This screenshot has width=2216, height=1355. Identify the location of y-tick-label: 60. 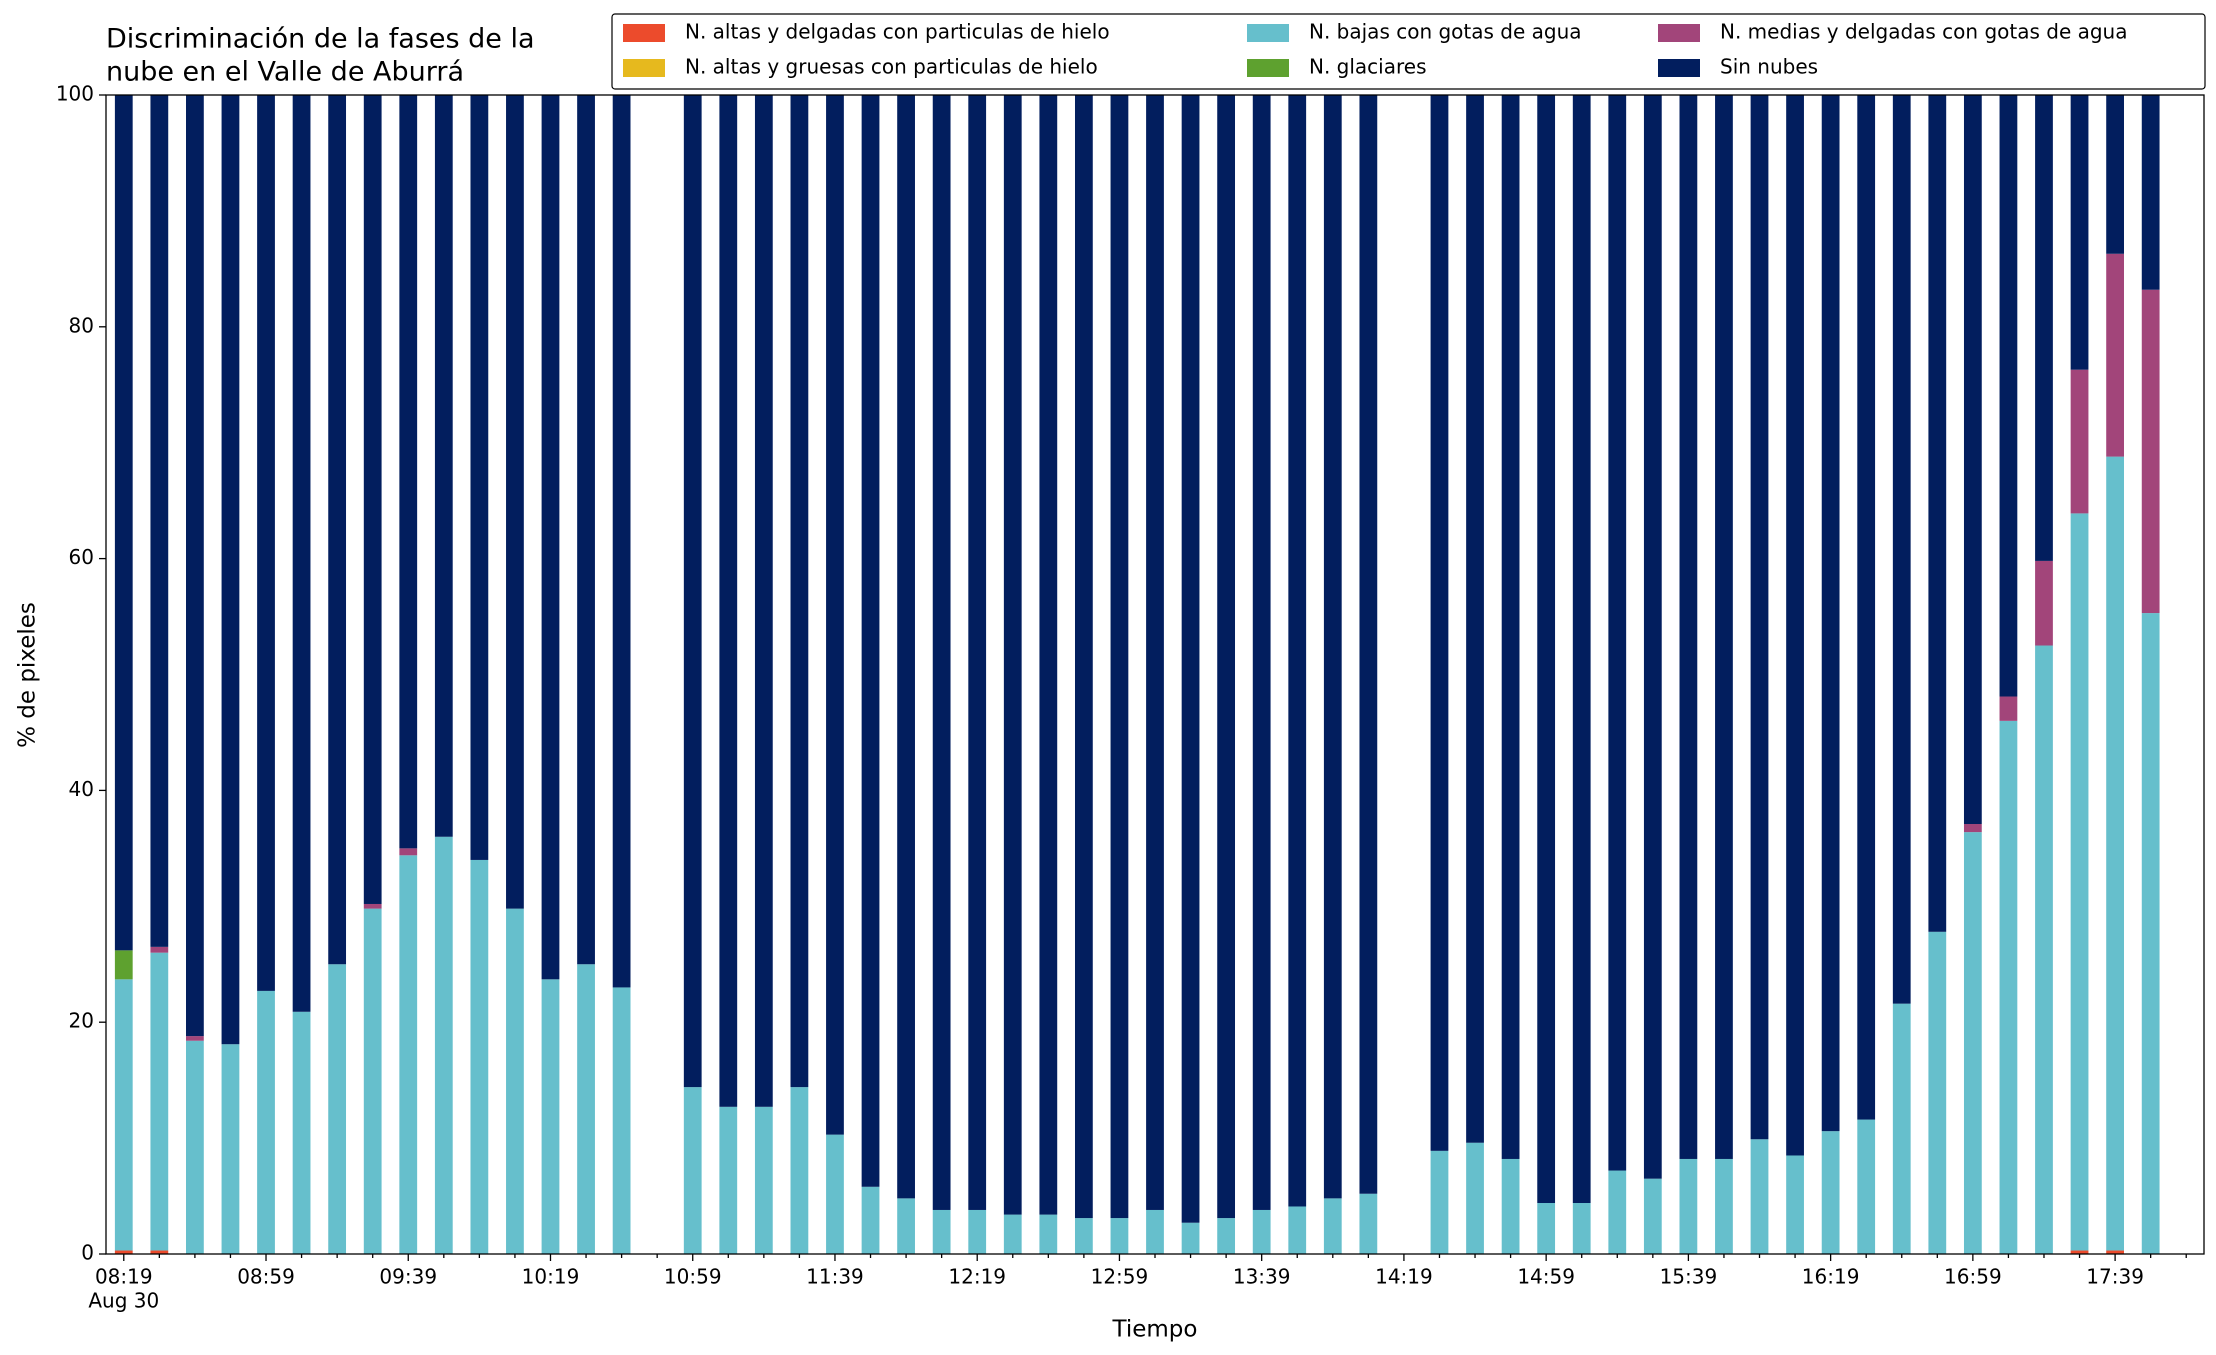
(81, 557).